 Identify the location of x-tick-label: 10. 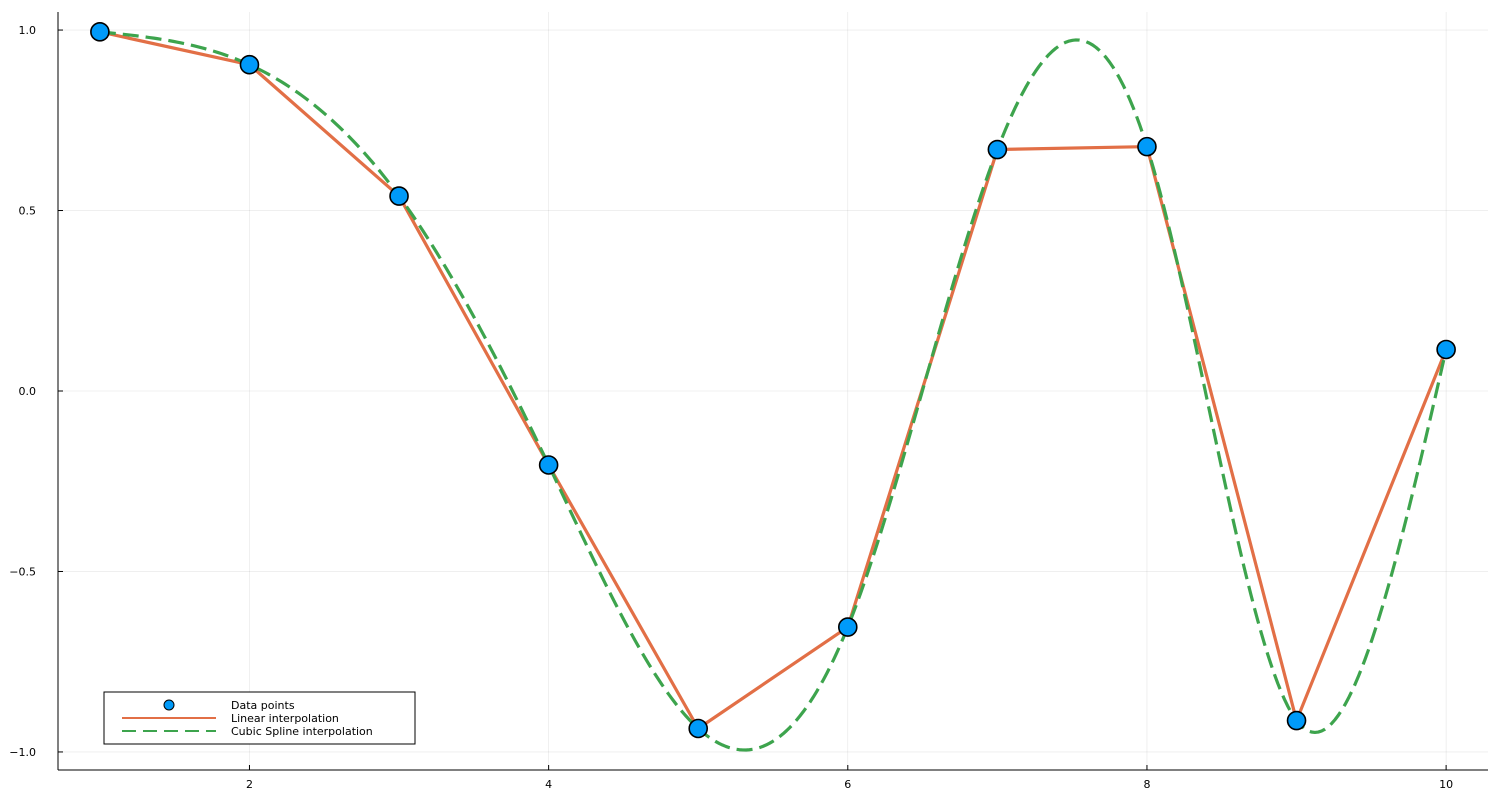
(1446, 784).